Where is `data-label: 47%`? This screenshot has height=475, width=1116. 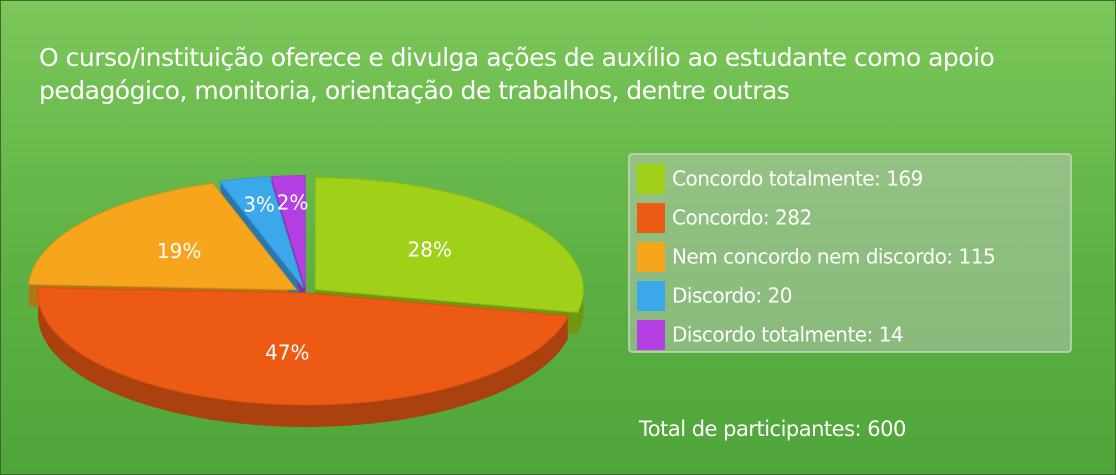 data-label: 47% is located at coordinates (287, 353).